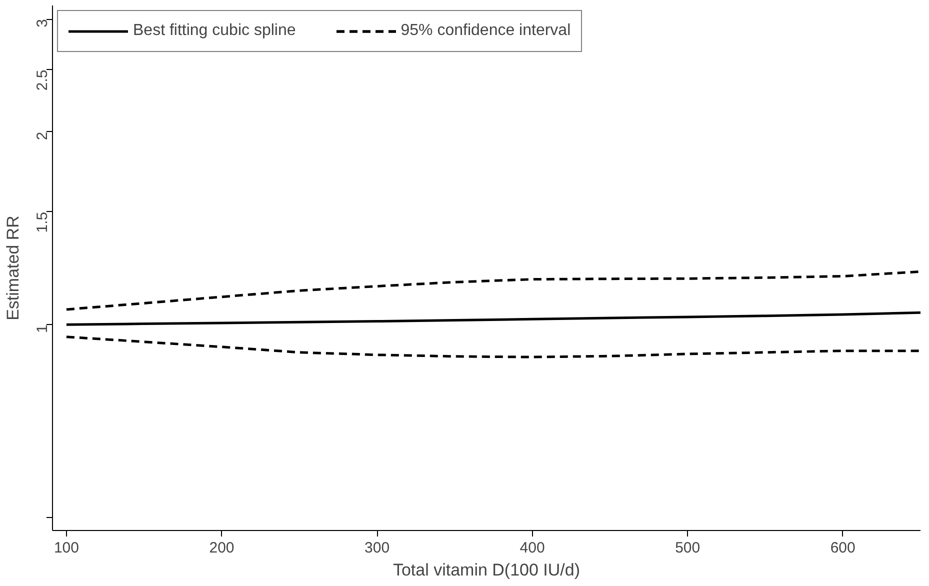  Describe the element at coordinates (843, 548) in the screenshot. I see `x-tick-label: 600` at that location.